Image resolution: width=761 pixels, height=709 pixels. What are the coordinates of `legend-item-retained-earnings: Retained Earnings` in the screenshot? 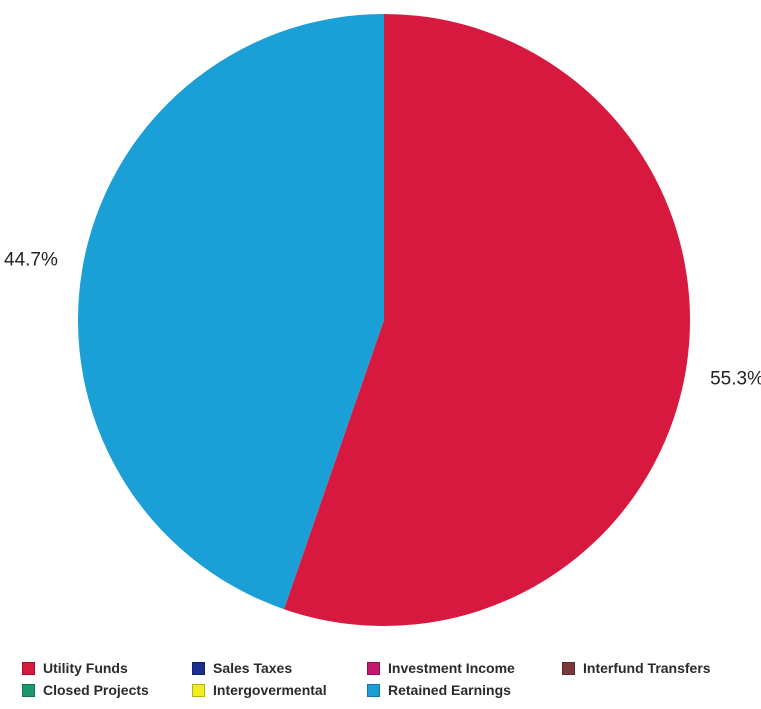 It's located at (464, 690).